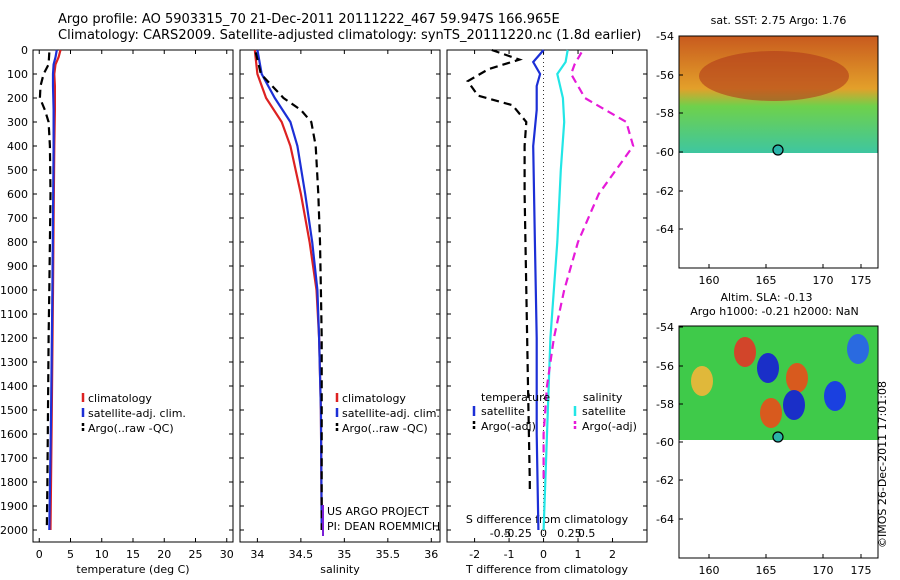 This screenshot has width=900, height=580. Describe the element at coordinates (24, 50) in the screenshot. I see `y-tick-label: 0` at that location.